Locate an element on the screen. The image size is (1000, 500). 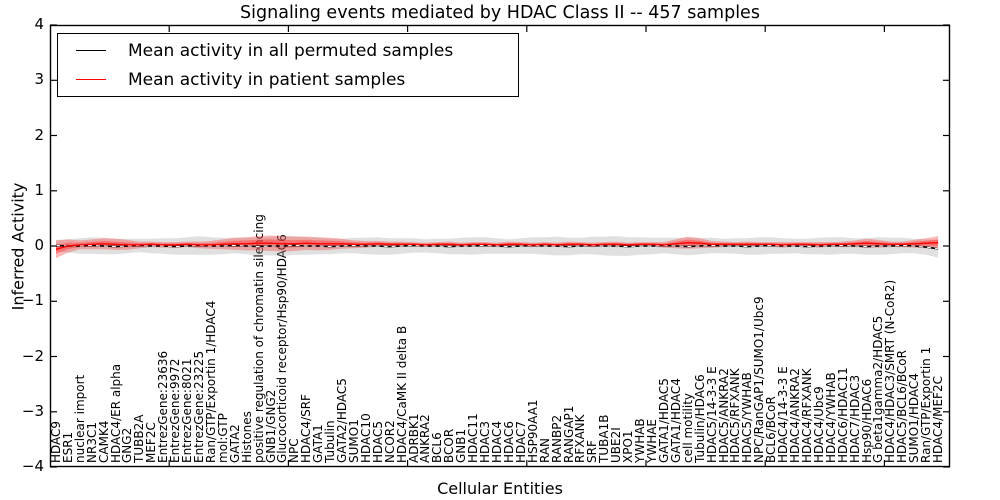
x-tick-label: Glucocorticoid receptor/Hsp90/HDAC6 is located at coordinates (282, 348).